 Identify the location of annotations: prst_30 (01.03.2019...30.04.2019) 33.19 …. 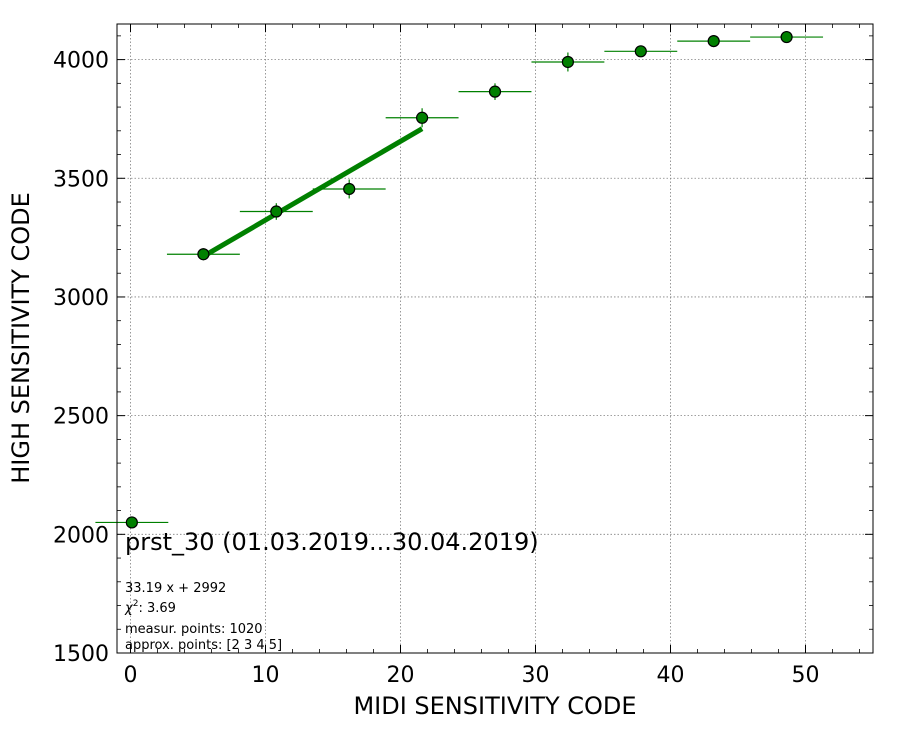
(331, 590).